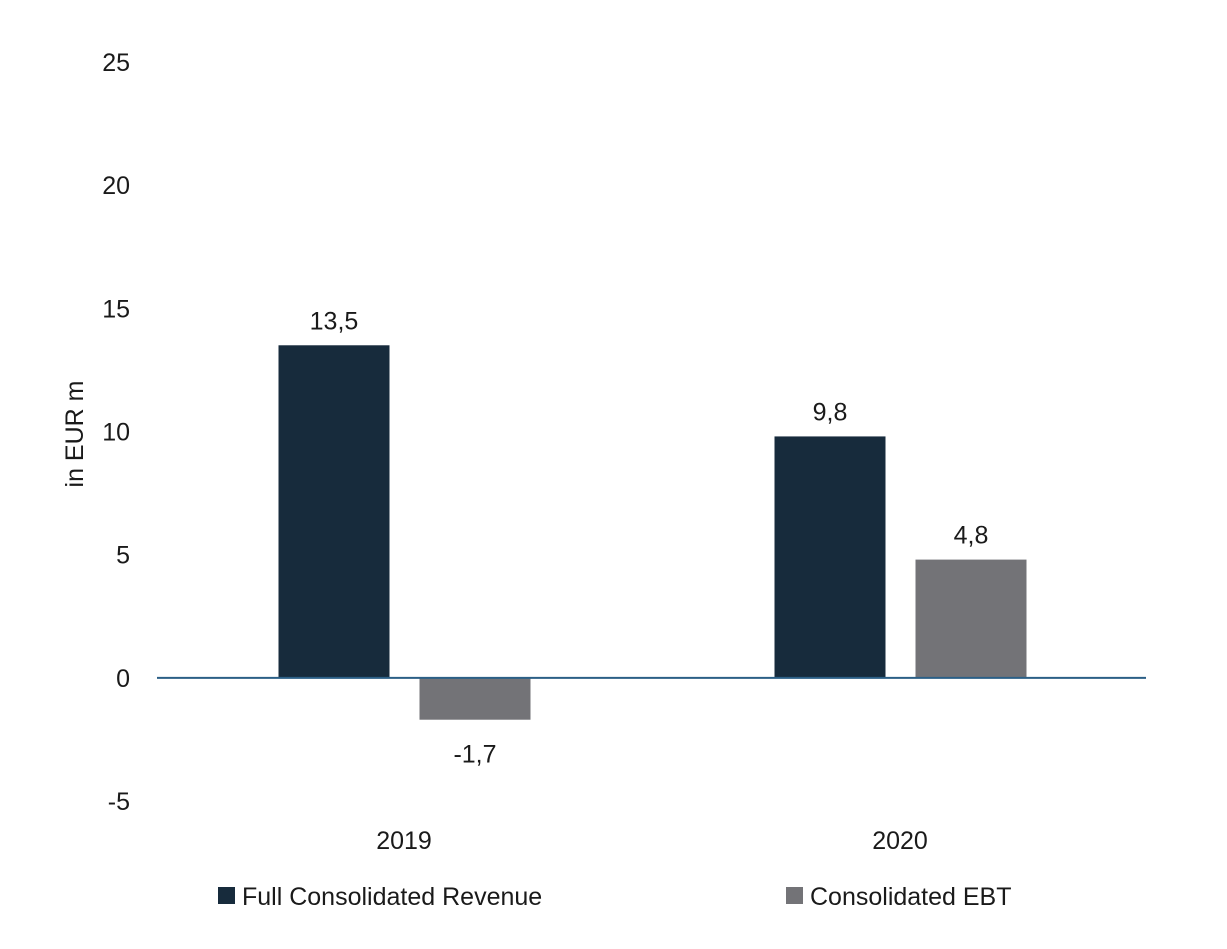 The image size is (1227, 949). I want to click on x-axis-ticks: 2019 2020, so click(652, 841).